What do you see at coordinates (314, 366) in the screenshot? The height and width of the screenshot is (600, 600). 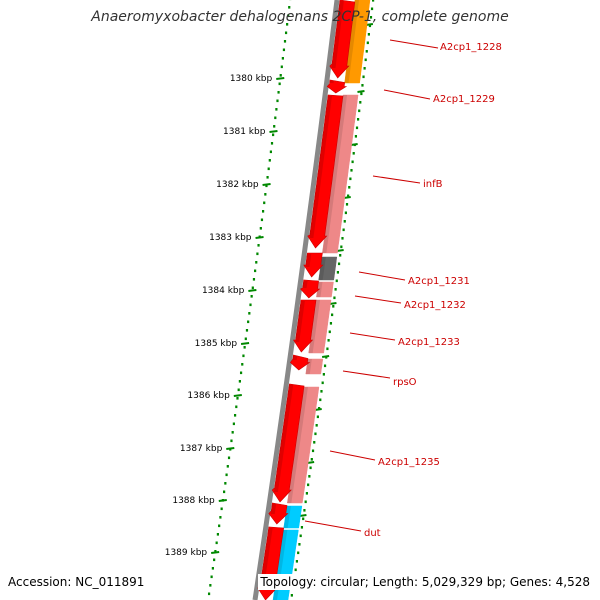 I see `feature-block` at bounding box center [314, 366].